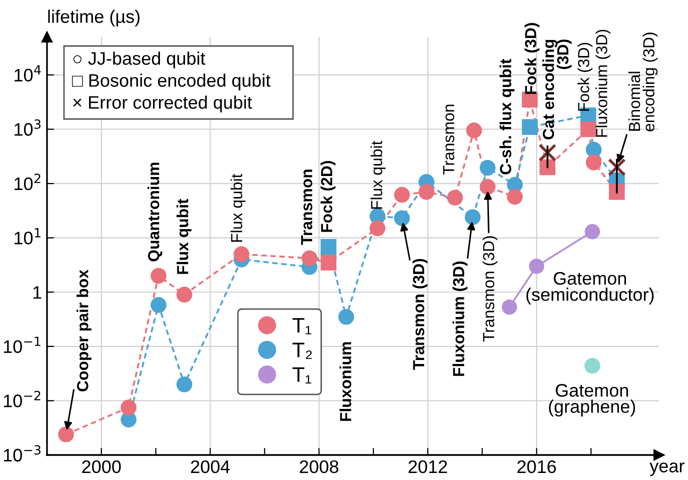  What do you see at coordinates (319, 467) in the screenshot?
I see `x-tick-label: 2008` at bounding box center [319, 467].